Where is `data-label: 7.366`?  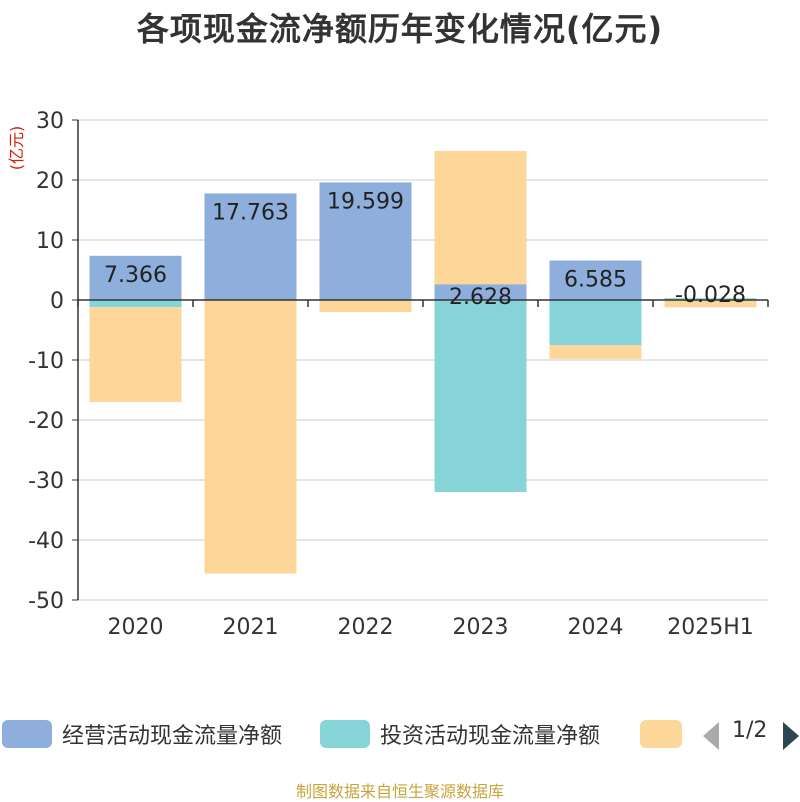
data-label: 7.366 is located at coordinates (135, 275).